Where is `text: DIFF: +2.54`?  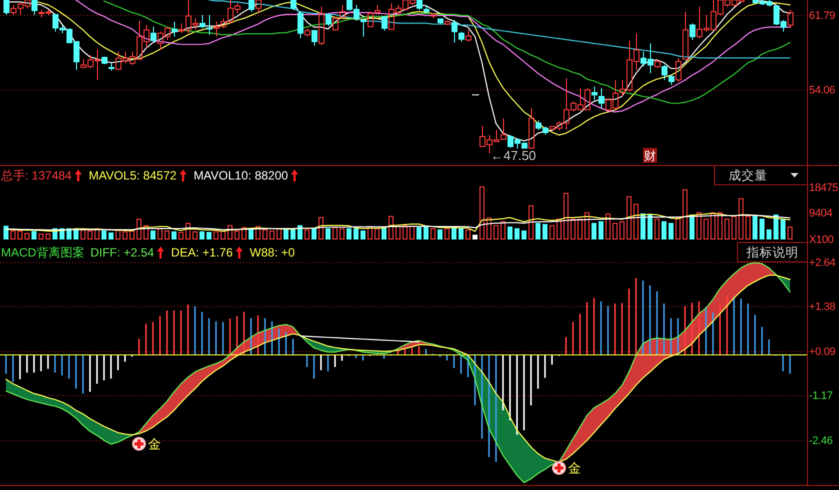 text: DIFF: +2.54 is located at coordinates (122, 253).